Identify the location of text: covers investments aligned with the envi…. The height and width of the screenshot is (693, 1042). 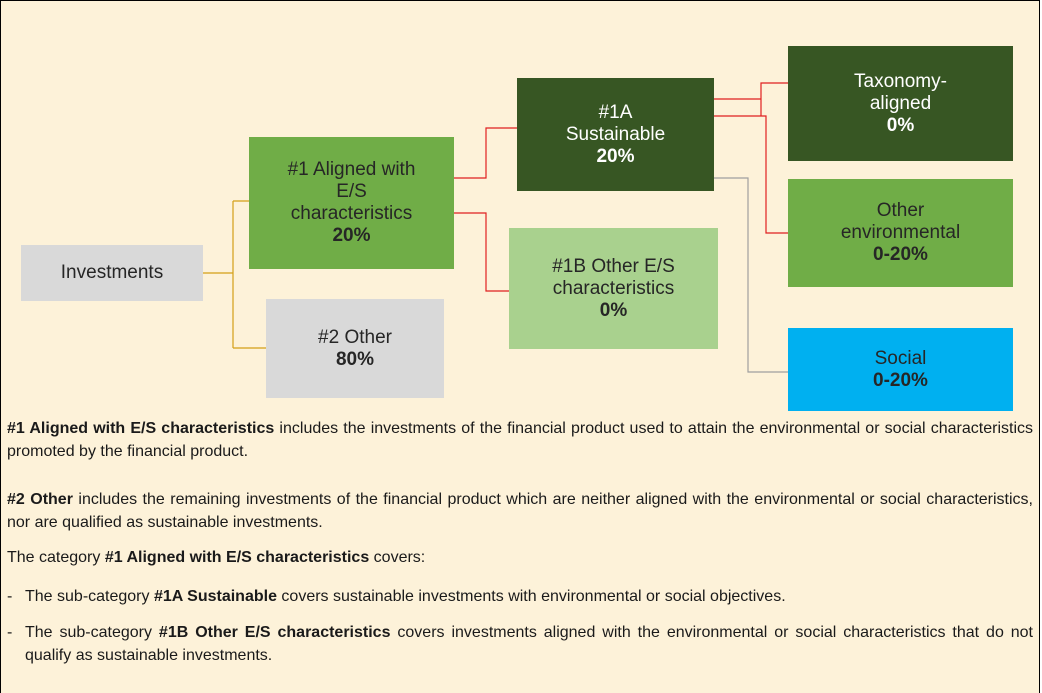
(529, 644).